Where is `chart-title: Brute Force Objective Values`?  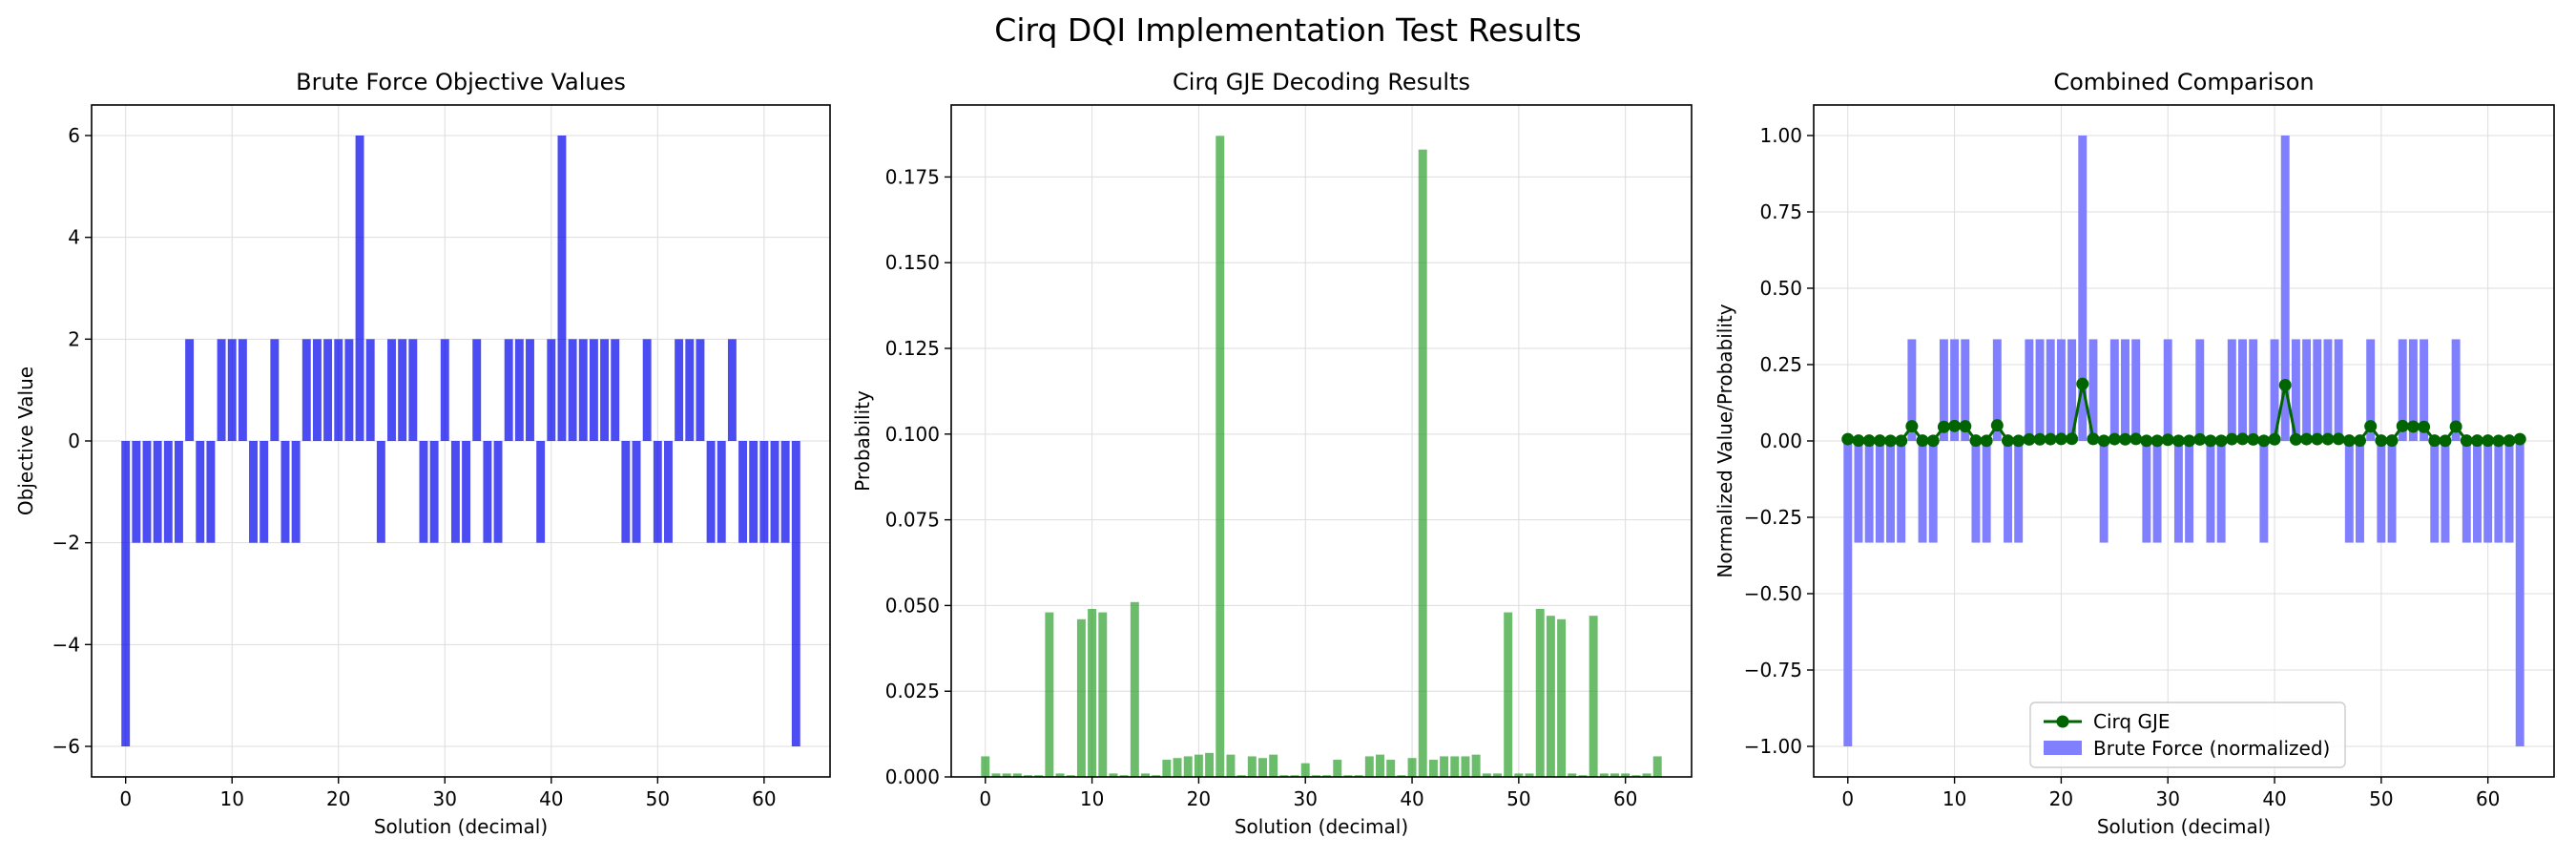
chart-title: Brute Force Objective Values is located at coordinates (461, 82).